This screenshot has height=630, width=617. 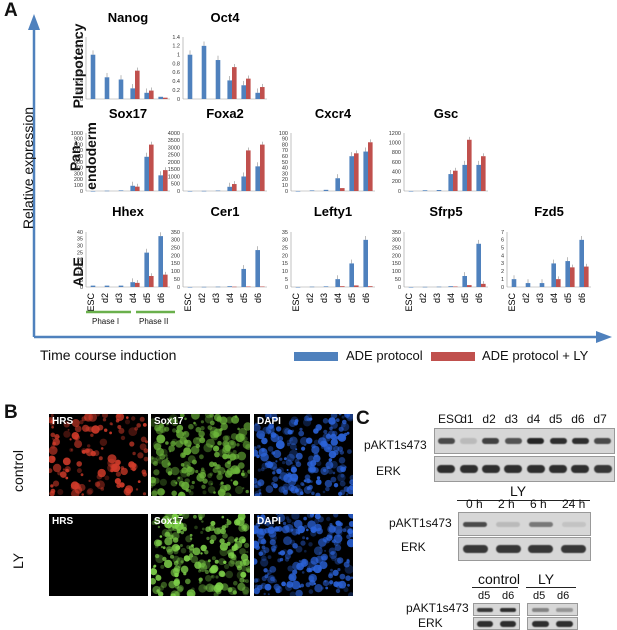 What do you see at coordinates (502, 249) in the screenshot?
I see `y-tick-label: 5` at bounding box center [502, 249].